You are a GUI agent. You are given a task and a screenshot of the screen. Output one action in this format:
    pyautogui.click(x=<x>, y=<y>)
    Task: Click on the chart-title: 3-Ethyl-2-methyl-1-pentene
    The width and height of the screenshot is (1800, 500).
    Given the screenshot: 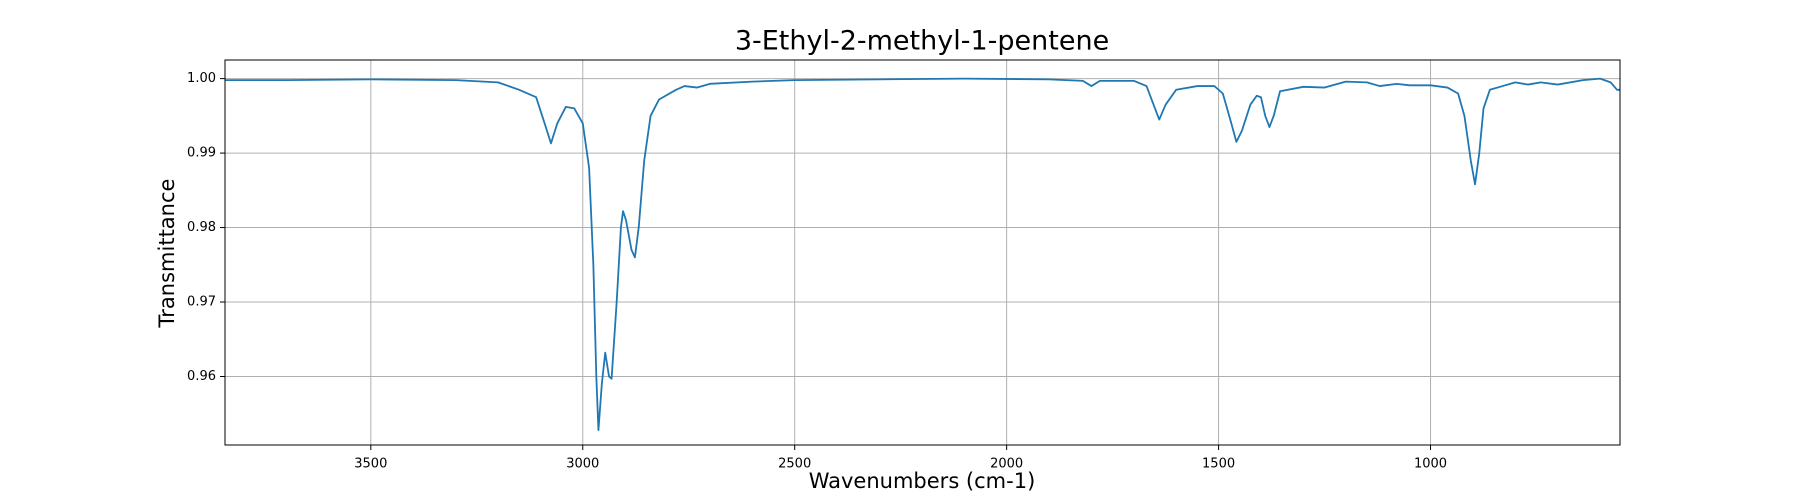 What is the action you would take?
    pyautogui.click(x=922, y=41)
    